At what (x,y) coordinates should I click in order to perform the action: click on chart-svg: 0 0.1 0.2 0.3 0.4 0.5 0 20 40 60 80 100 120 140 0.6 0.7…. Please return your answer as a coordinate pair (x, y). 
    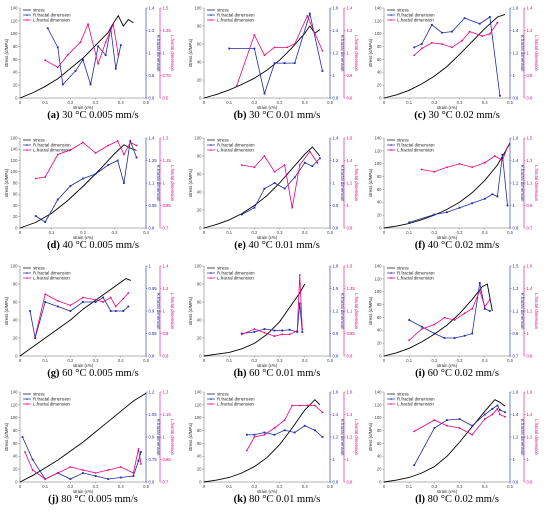
    Looking at the image, I should click on (89, 441).